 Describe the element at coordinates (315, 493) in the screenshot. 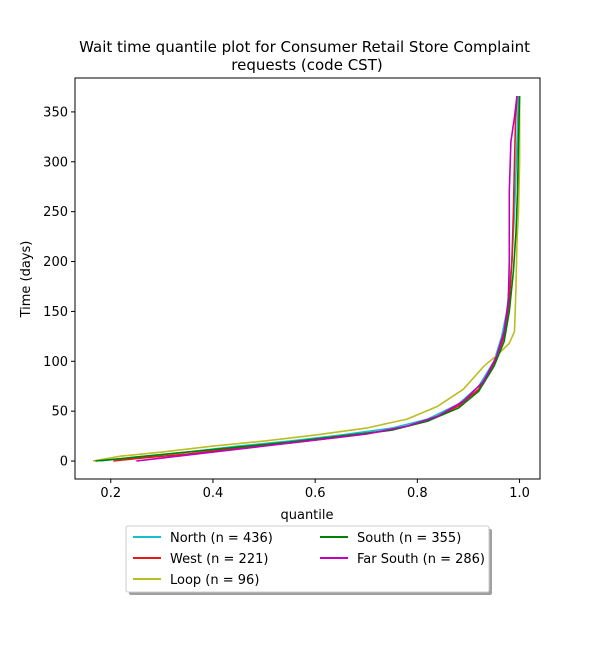

I see `x-tick-label: 0.6` at that location.